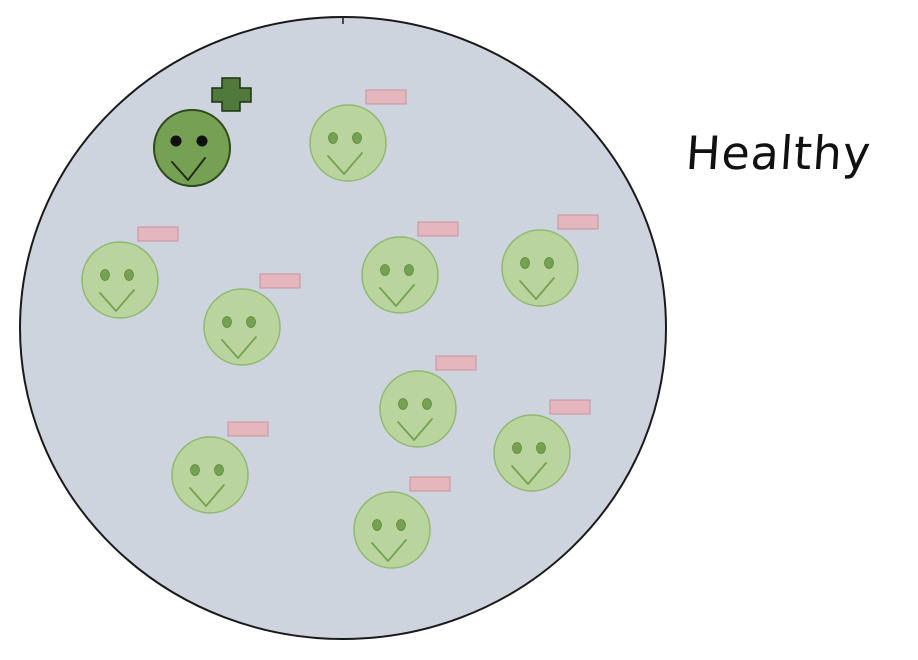 The width and height of the screenshot is (918, 660). Describe the element at coordinates (231, 94) in the screenshot. I see `plus-icon` at that location.